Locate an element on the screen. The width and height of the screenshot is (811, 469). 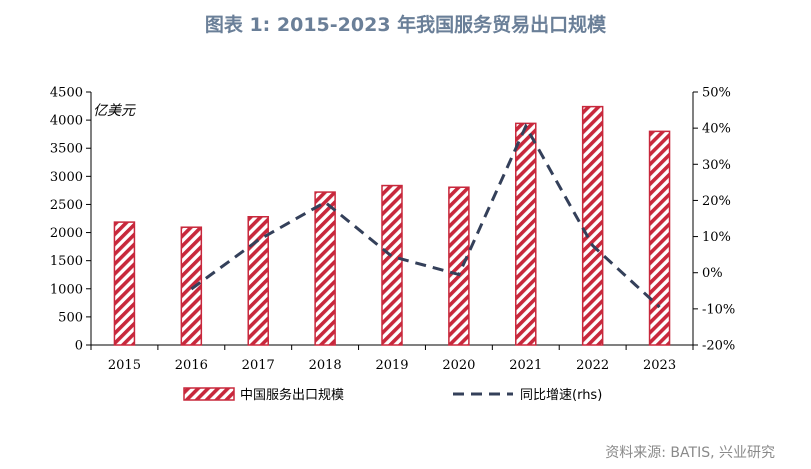
source-note: 资料来源: BATIS, 兴业研究 is located at coordinates (690, 453).